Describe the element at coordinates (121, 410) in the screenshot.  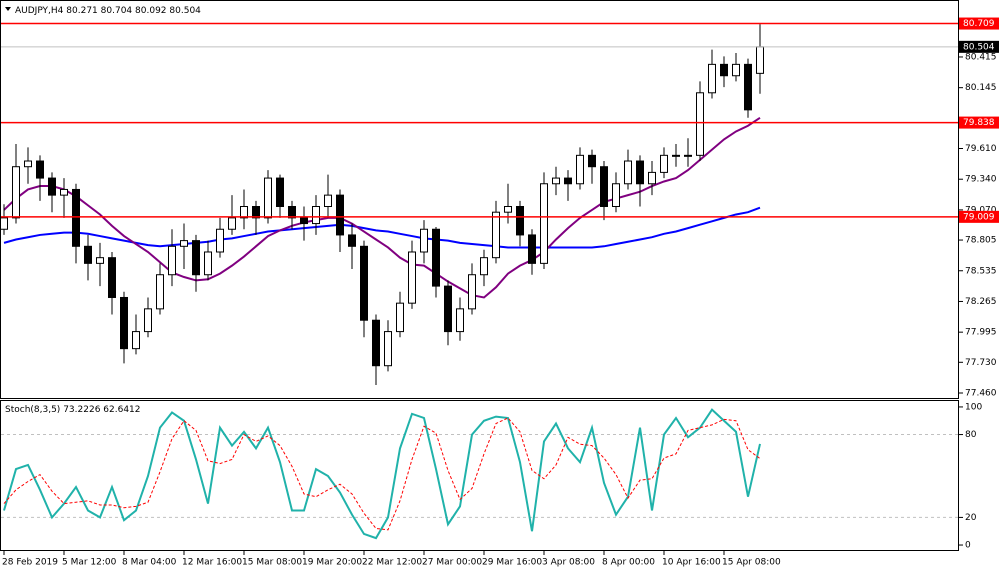
I see `stoch-signal-last: 62.6412` at that location.